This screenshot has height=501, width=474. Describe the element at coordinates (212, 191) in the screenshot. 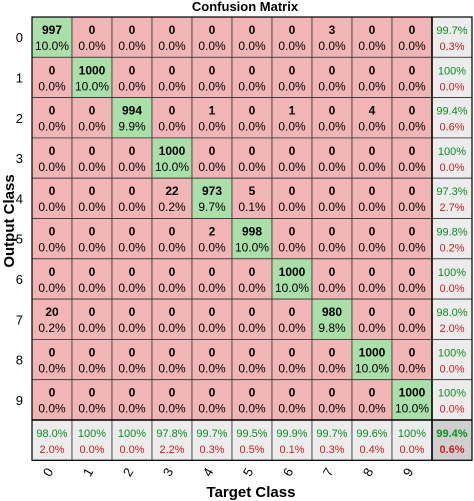

I see `matrix-cell-top: 973` at that location.